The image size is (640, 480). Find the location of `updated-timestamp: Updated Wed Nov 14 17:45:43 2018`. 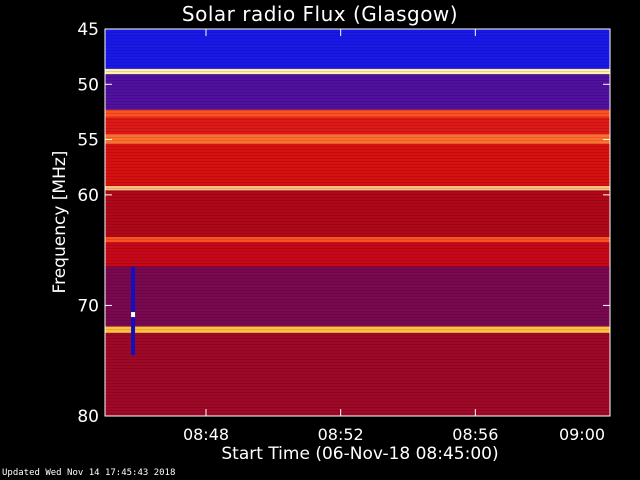

updated-timestamp: Updated Wed Nov 14 17:45:43 2018 is located at coordinates (89, 473).